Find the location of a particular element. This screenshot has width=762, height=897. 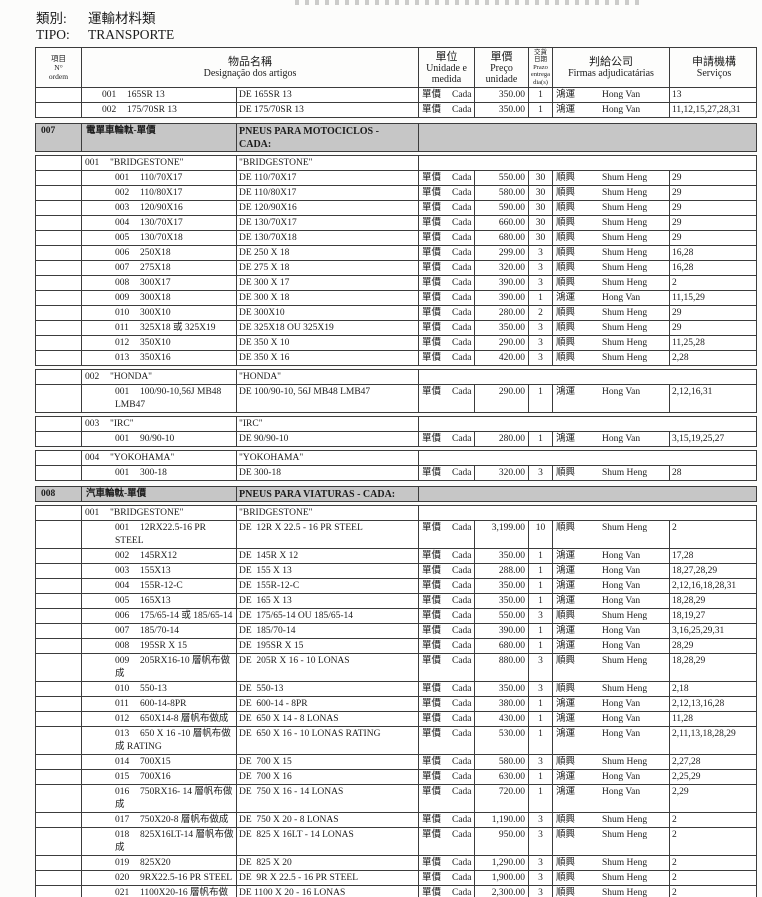

category-line: 類別: 運輸材料類 is located at coordinates (399, 19).